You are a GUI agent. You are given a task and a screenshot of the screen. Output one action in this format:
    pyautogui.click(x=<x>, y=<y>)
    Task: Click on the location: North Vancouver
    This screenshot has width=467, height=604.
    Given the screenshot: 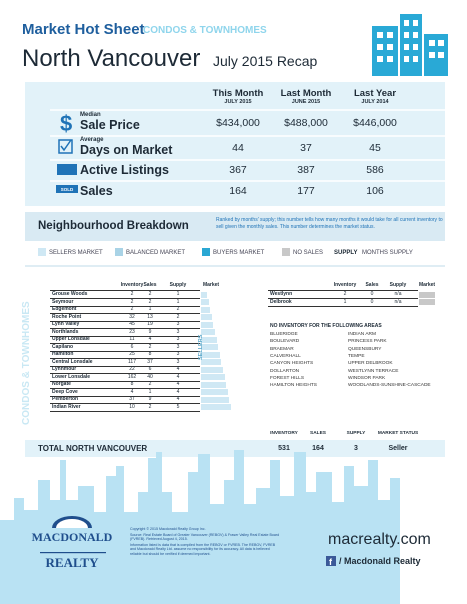 What is the action you would take?
    pyautogui.click(x=111, y=58)
    